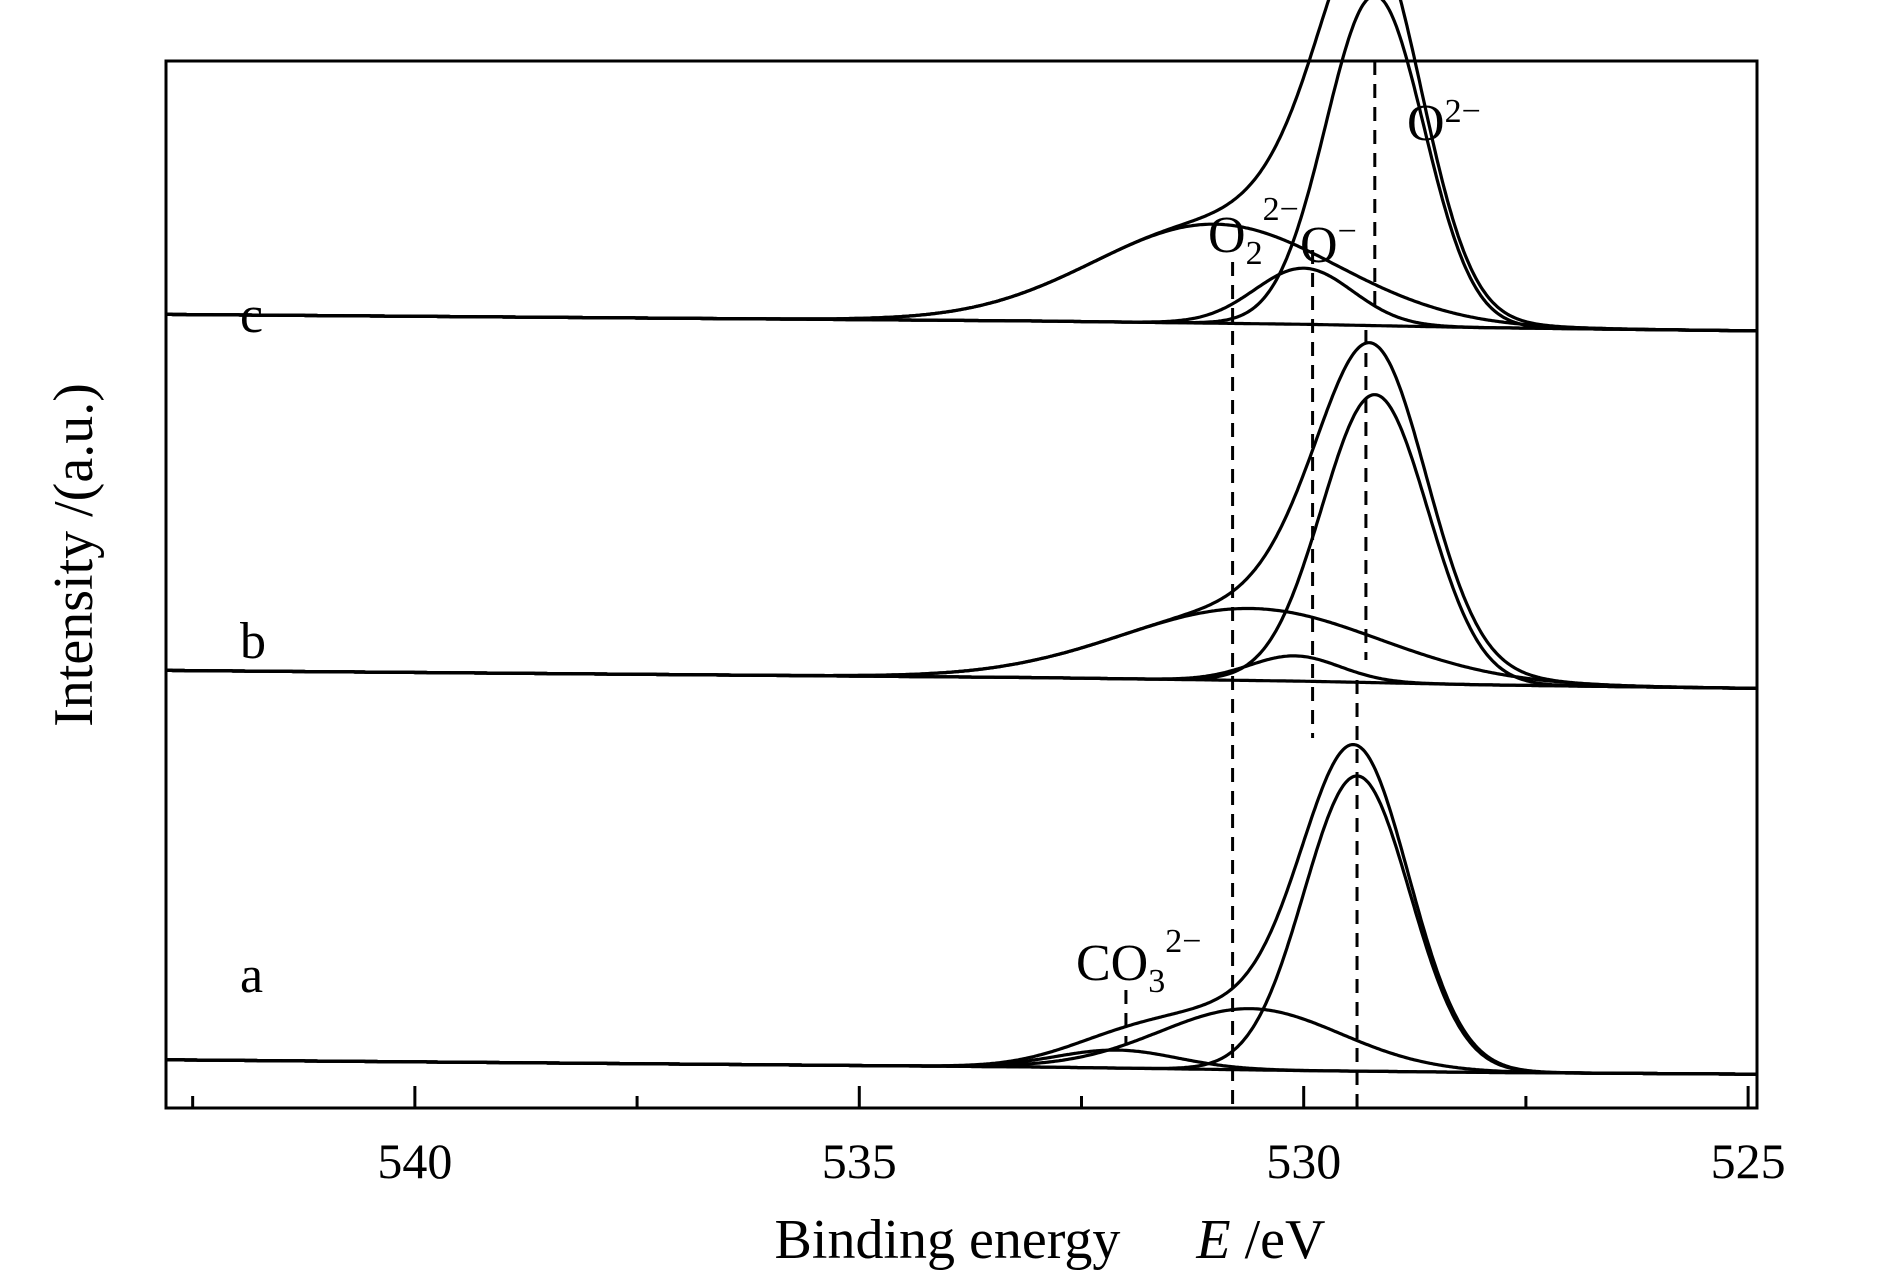 Image resolution: width=1890 pixels, height=1276 pixels. What do you see at coordinates (1212, 1240) in the screenshot?
I see `x-axis-label-symbol: E` at bounding box center [1212, 1240].